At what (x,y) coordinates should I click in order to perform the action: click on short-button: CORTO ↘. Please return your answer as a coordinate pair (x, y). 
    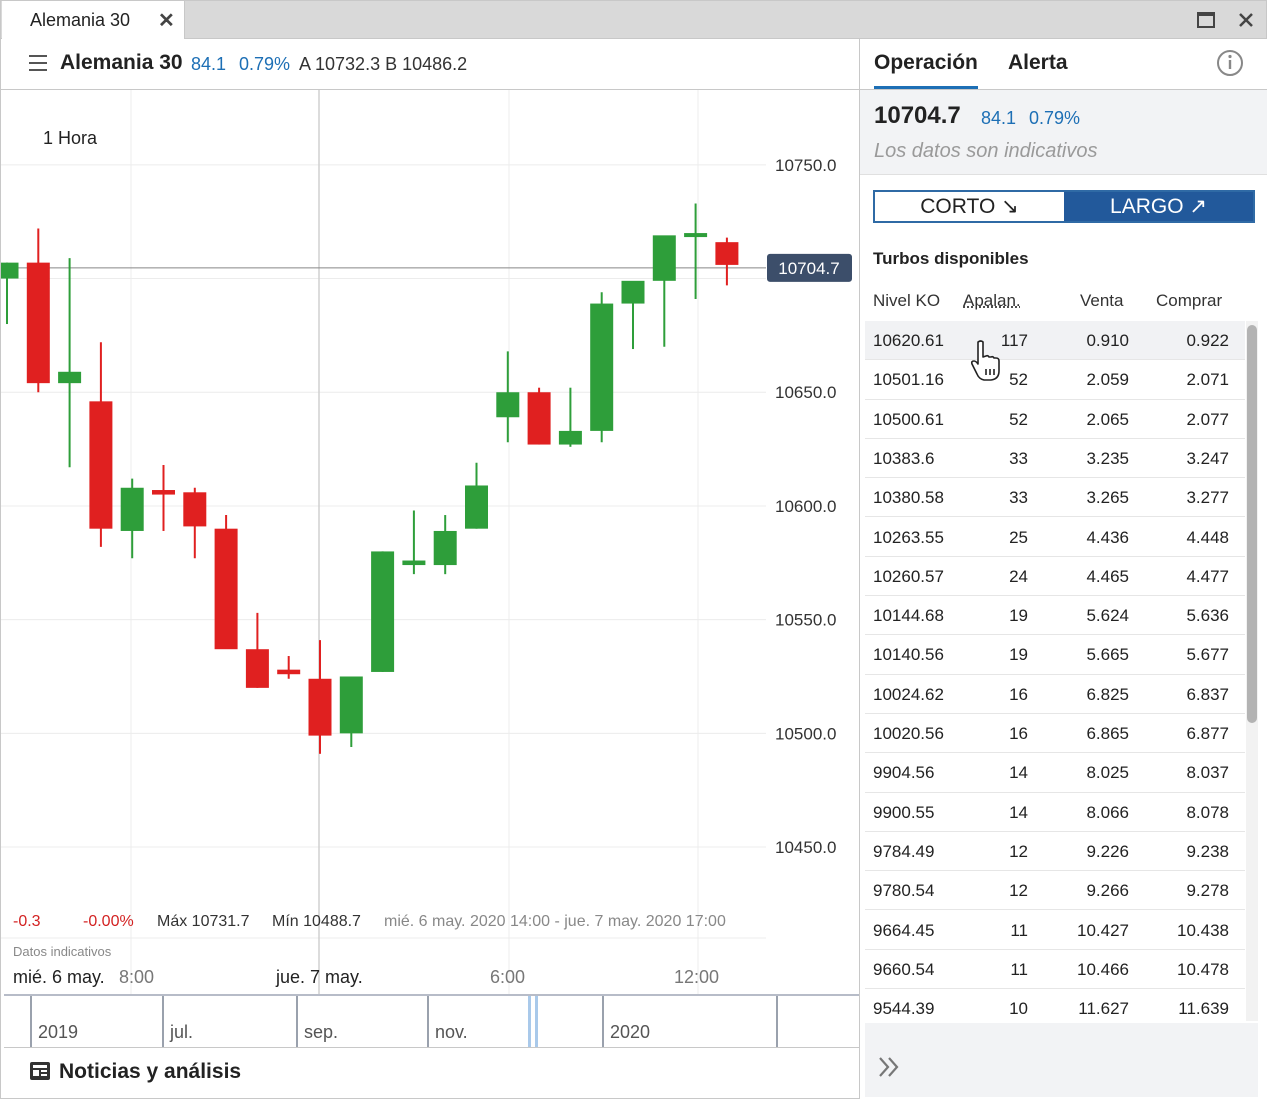
    Looking at the image, I should click on (969, 206).